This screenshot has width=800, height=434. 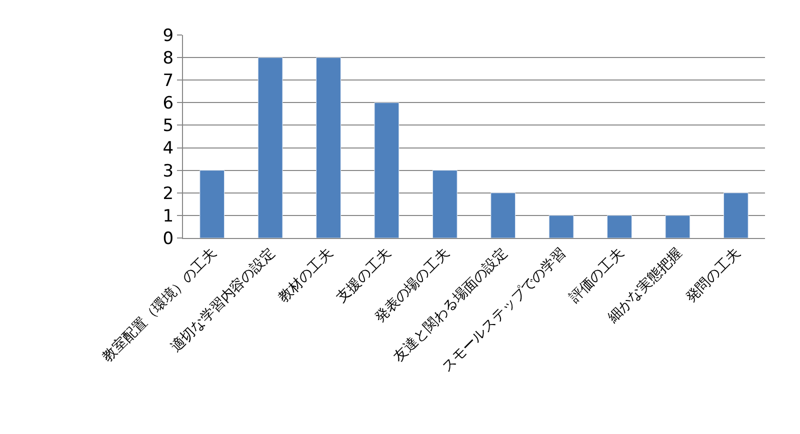 What do you see at coordinates (168, 126) in the screenshot?
I see `y-tick-label: 5` at bounding box center [168, 126].